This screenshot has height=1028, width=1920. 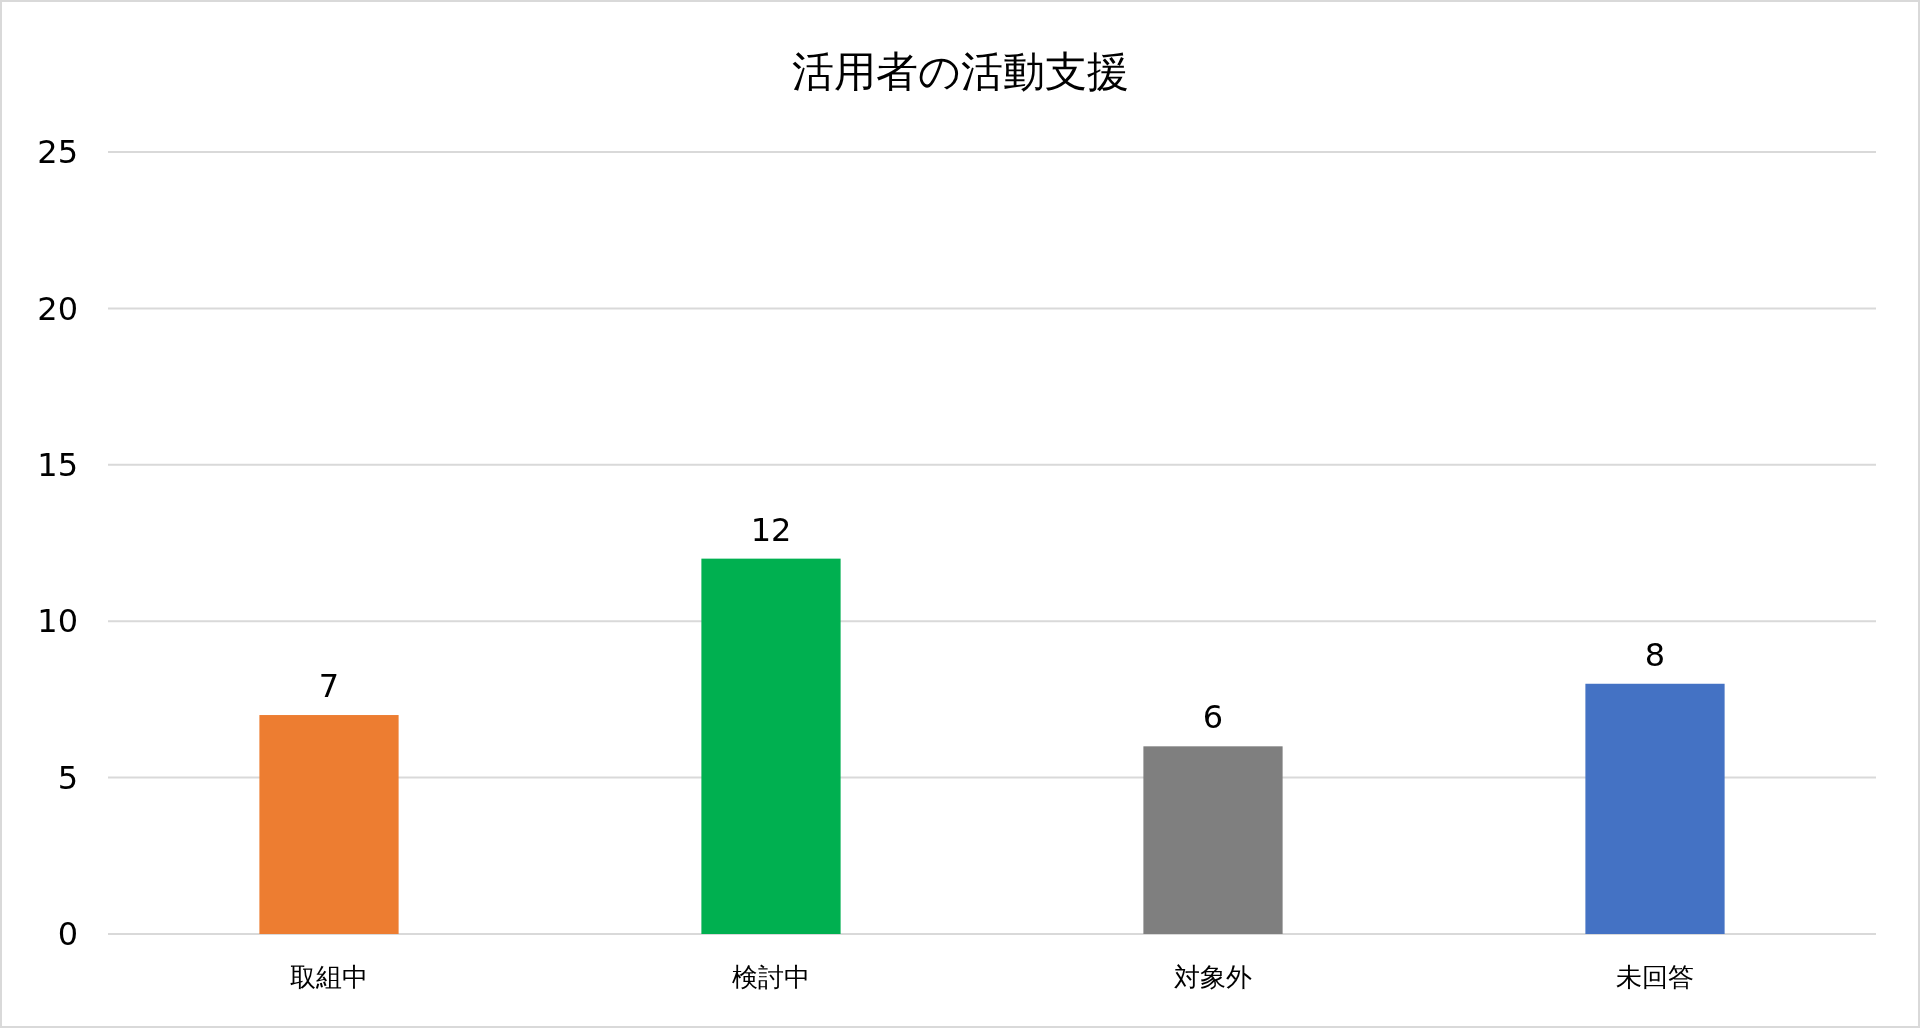 I want to click on x-tick-label: 対象外, so click(x=1213, y=977).